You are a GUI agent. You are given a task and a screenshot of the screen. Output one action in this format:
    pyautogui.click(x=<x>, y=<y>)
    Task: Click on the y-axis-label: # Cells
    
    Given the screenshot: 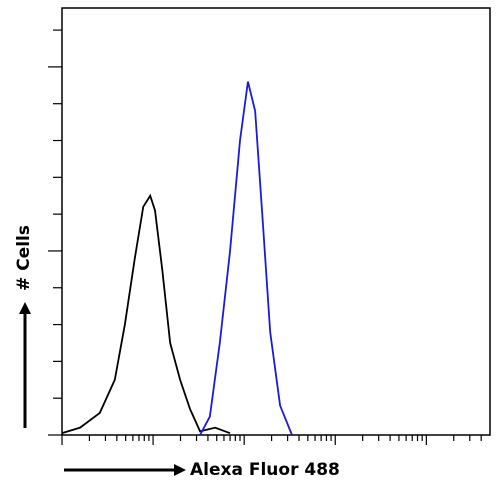 What is the action you would take?
    pyautogui.click(x=24, y=258)
    